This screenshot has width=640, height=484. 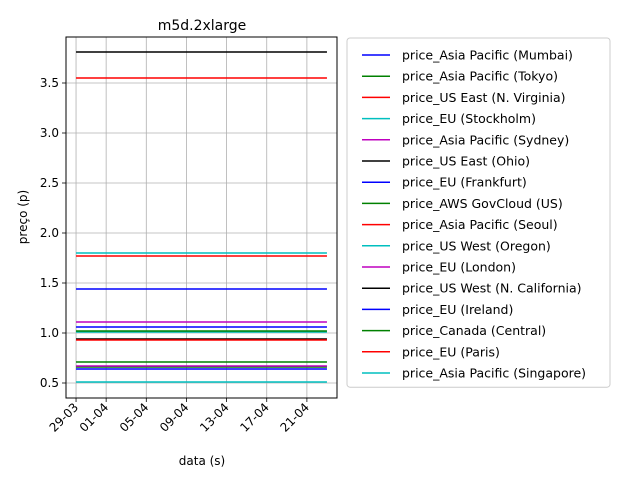 What do you see at coordinates (294, 417) in the screenshot?
I see `x-tick-label: 21-04` at bounding box center [294, 417].